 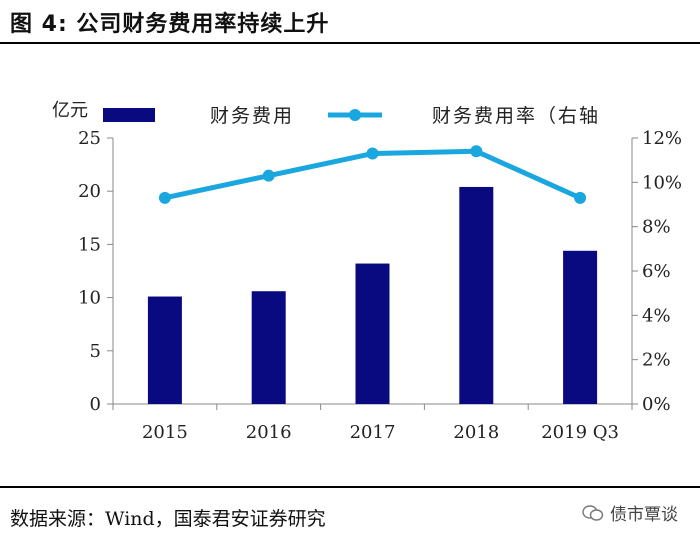 What do you see at coordinates (95, 351) in the screenshot?
I see `left-tick-label: 5` at bounding box center [95, 351].